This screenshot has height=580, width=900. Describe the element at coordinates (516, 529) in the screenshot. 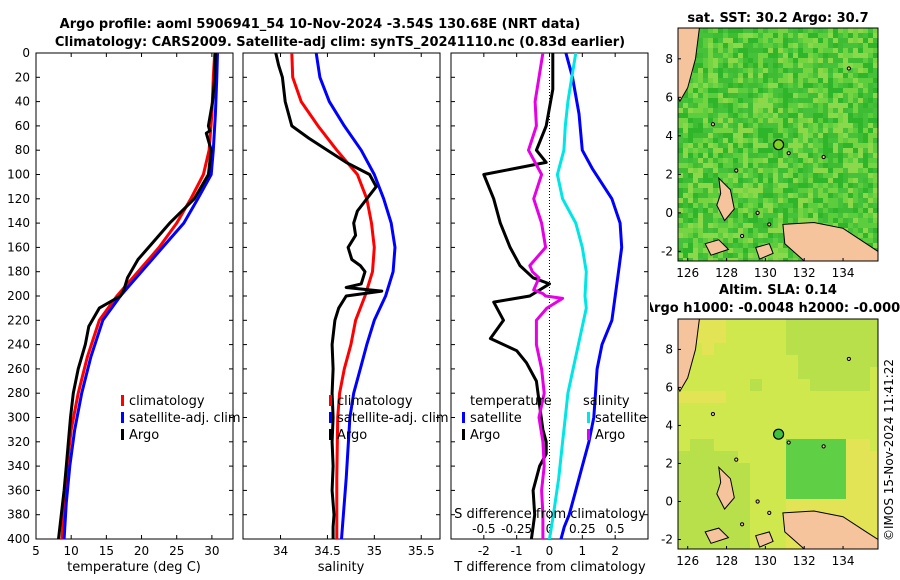

I see `s-tick-label: -0.25` at that location.